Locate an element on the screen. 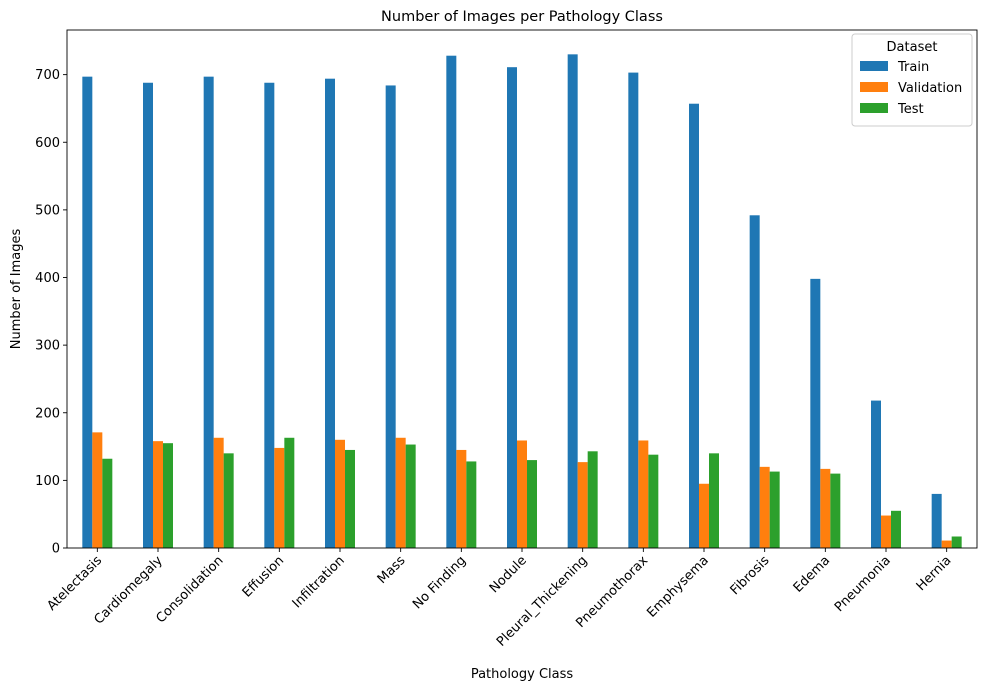 The width and height of the screenshot is (989, 690). bar-train-pneumonia is located at coordinates (876, 474).